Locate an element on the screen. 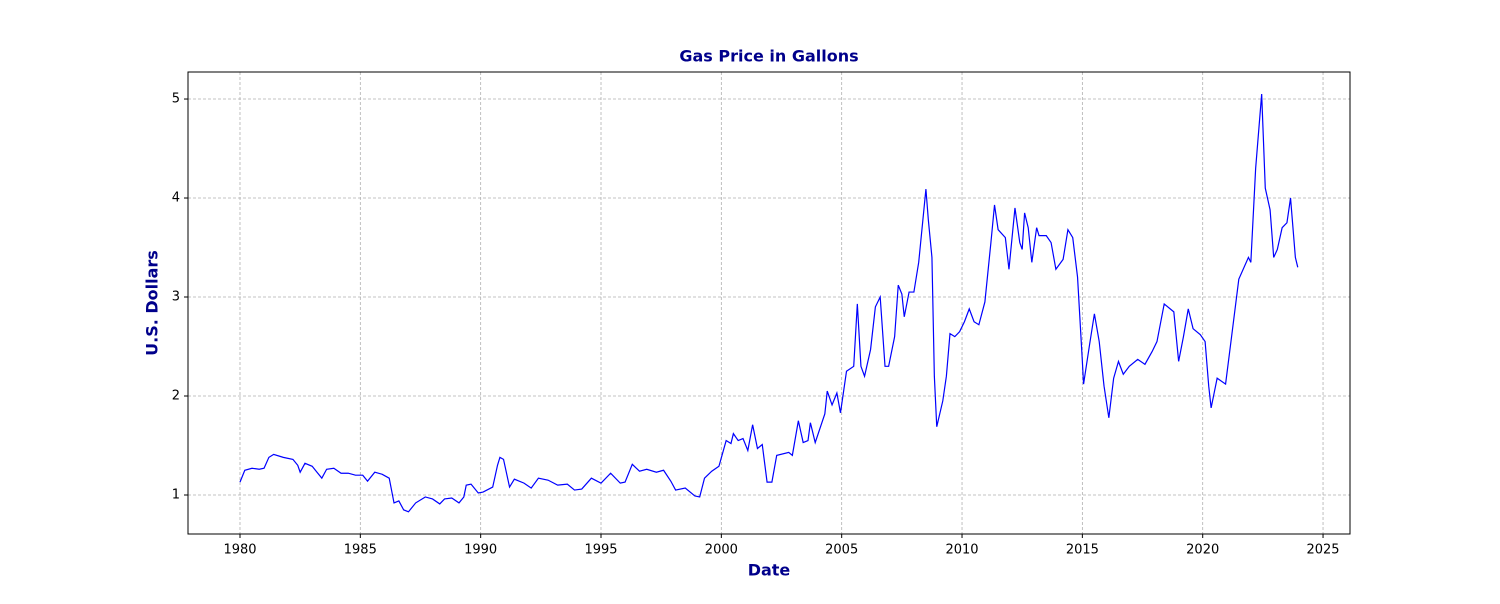 The height and width of the screenshot is (604, 1500). x-tick-label: 1985 is located at coordinates (360, 550).